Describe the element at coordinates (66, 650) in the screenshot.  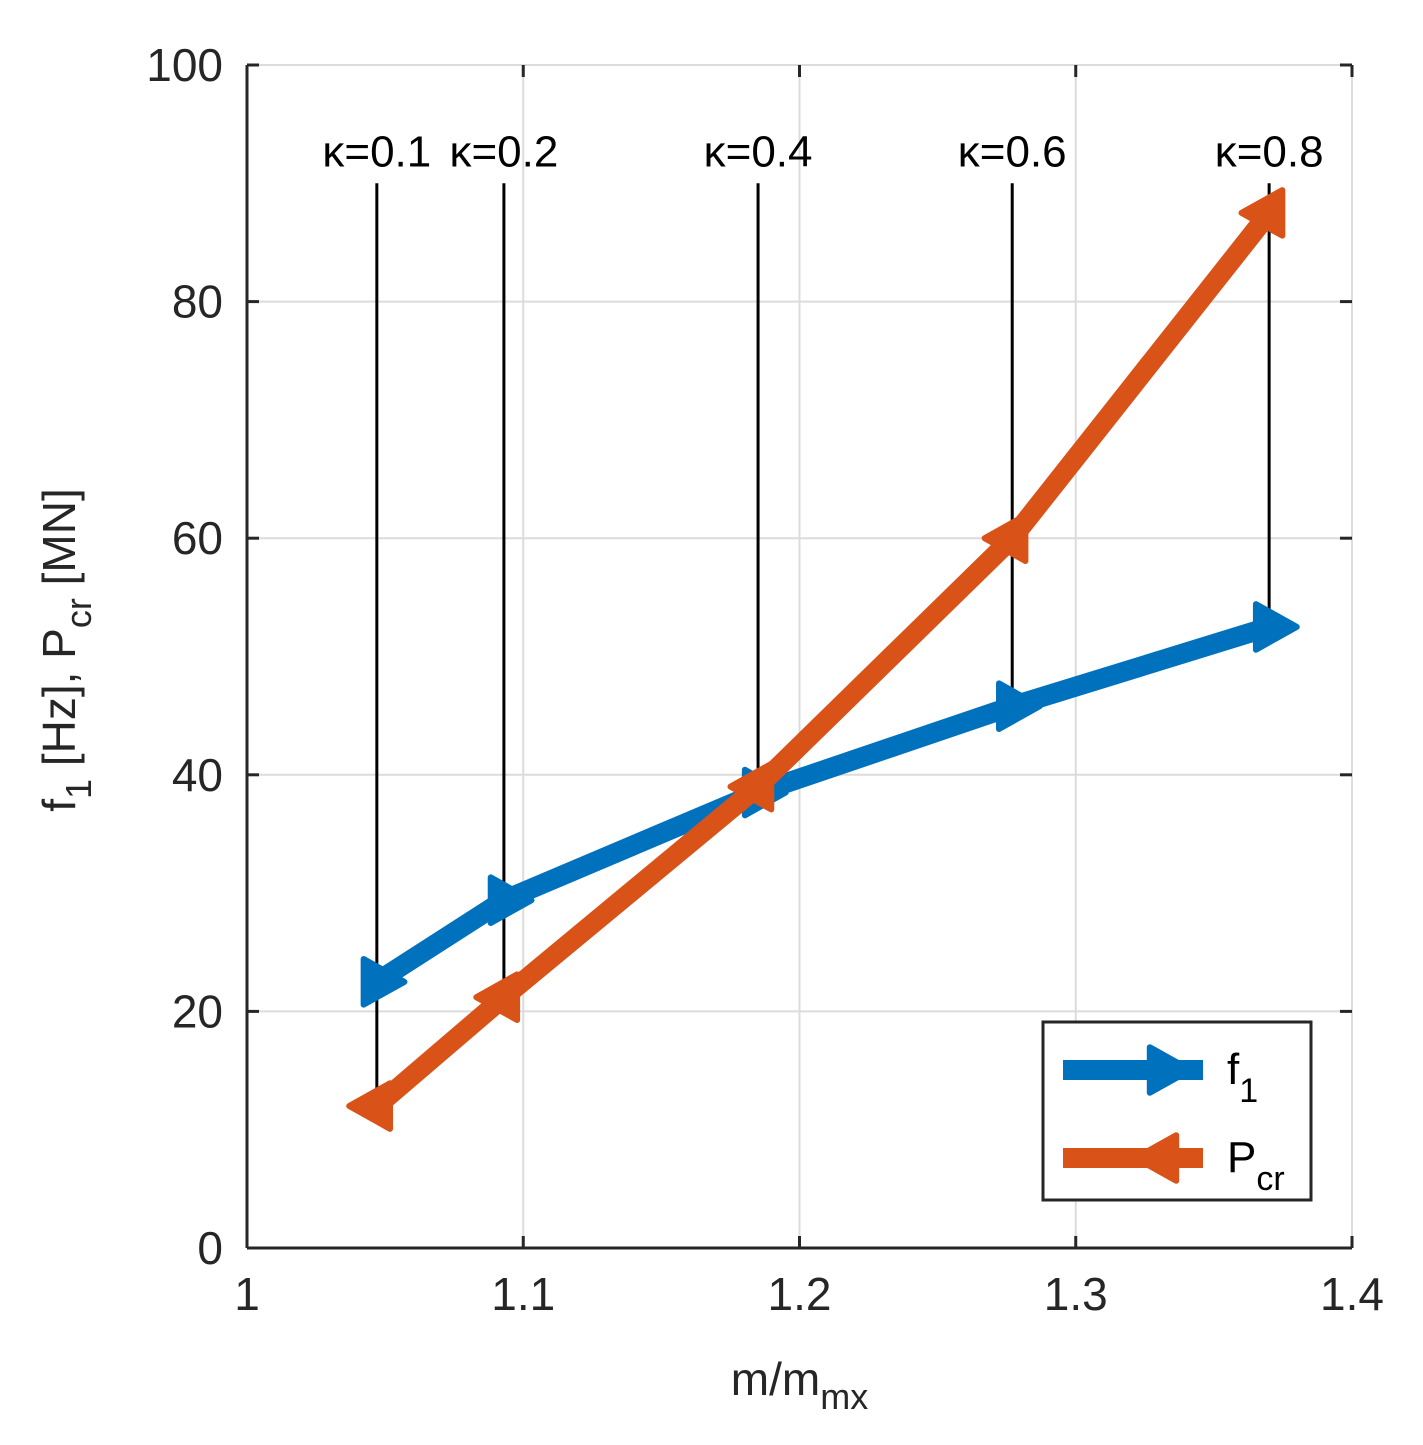
I see `y-axis-label: f1 [Hz], Pcr [MN]` at that location.